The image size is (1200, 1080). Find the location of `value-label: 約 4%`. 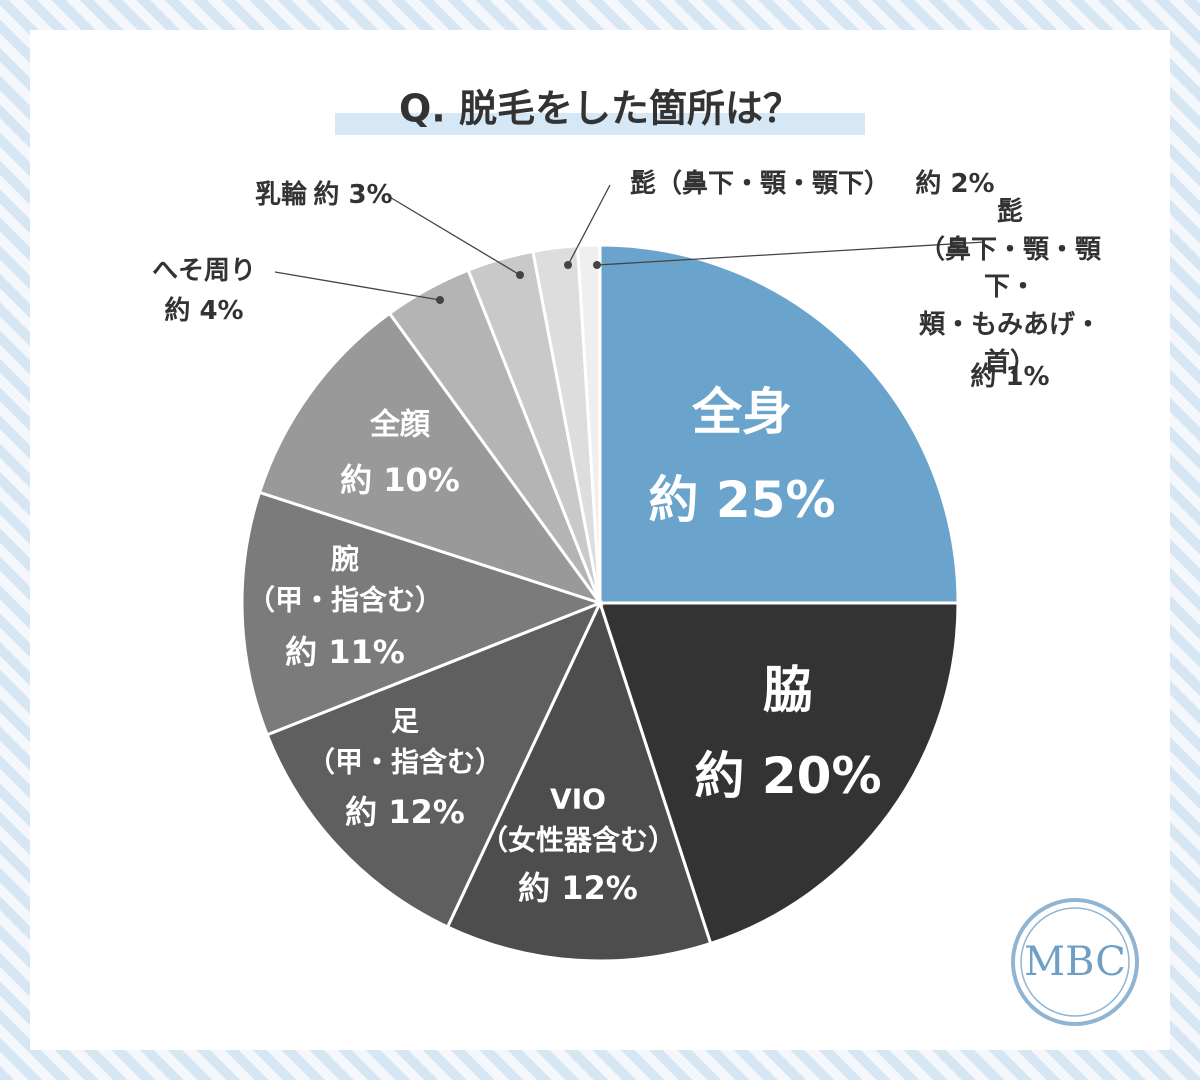

value-label: 約 4% is located at coordinates (204, 311).